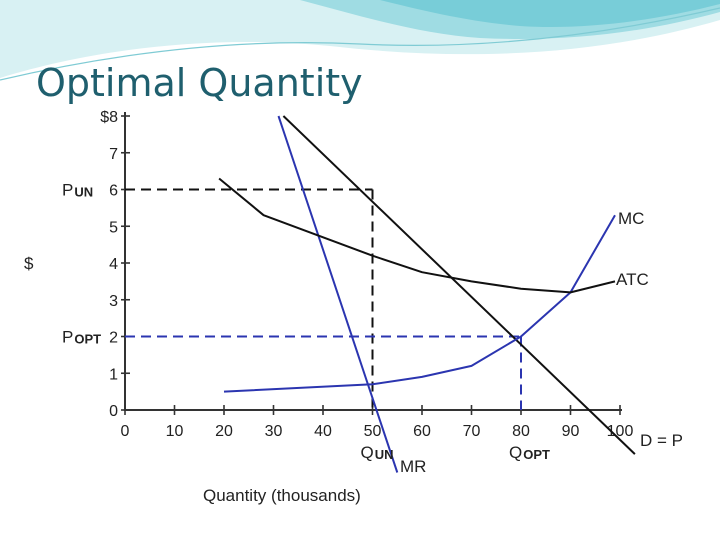 The width and height of the screenshot is (720, 540). I want to click on banner-line, so click(360, 44).